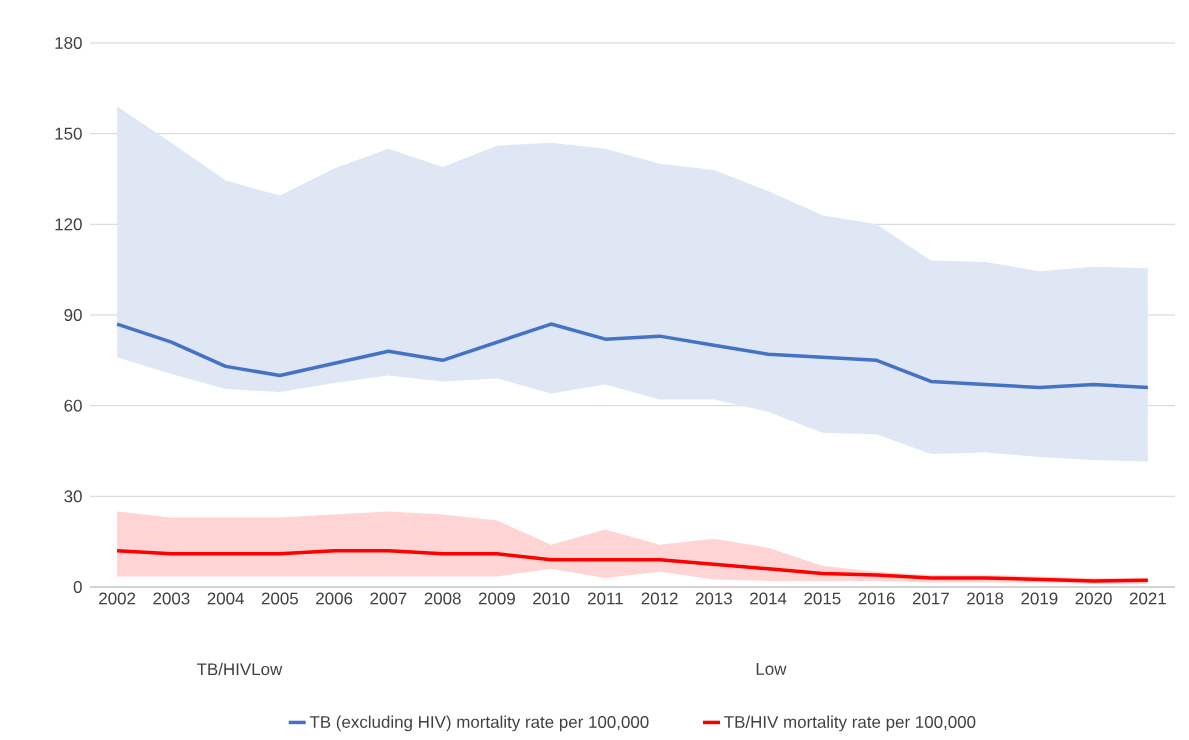 This screenshot has width=1189, height=740. I want to click on y-tick-label: 90, so click(73, 314).